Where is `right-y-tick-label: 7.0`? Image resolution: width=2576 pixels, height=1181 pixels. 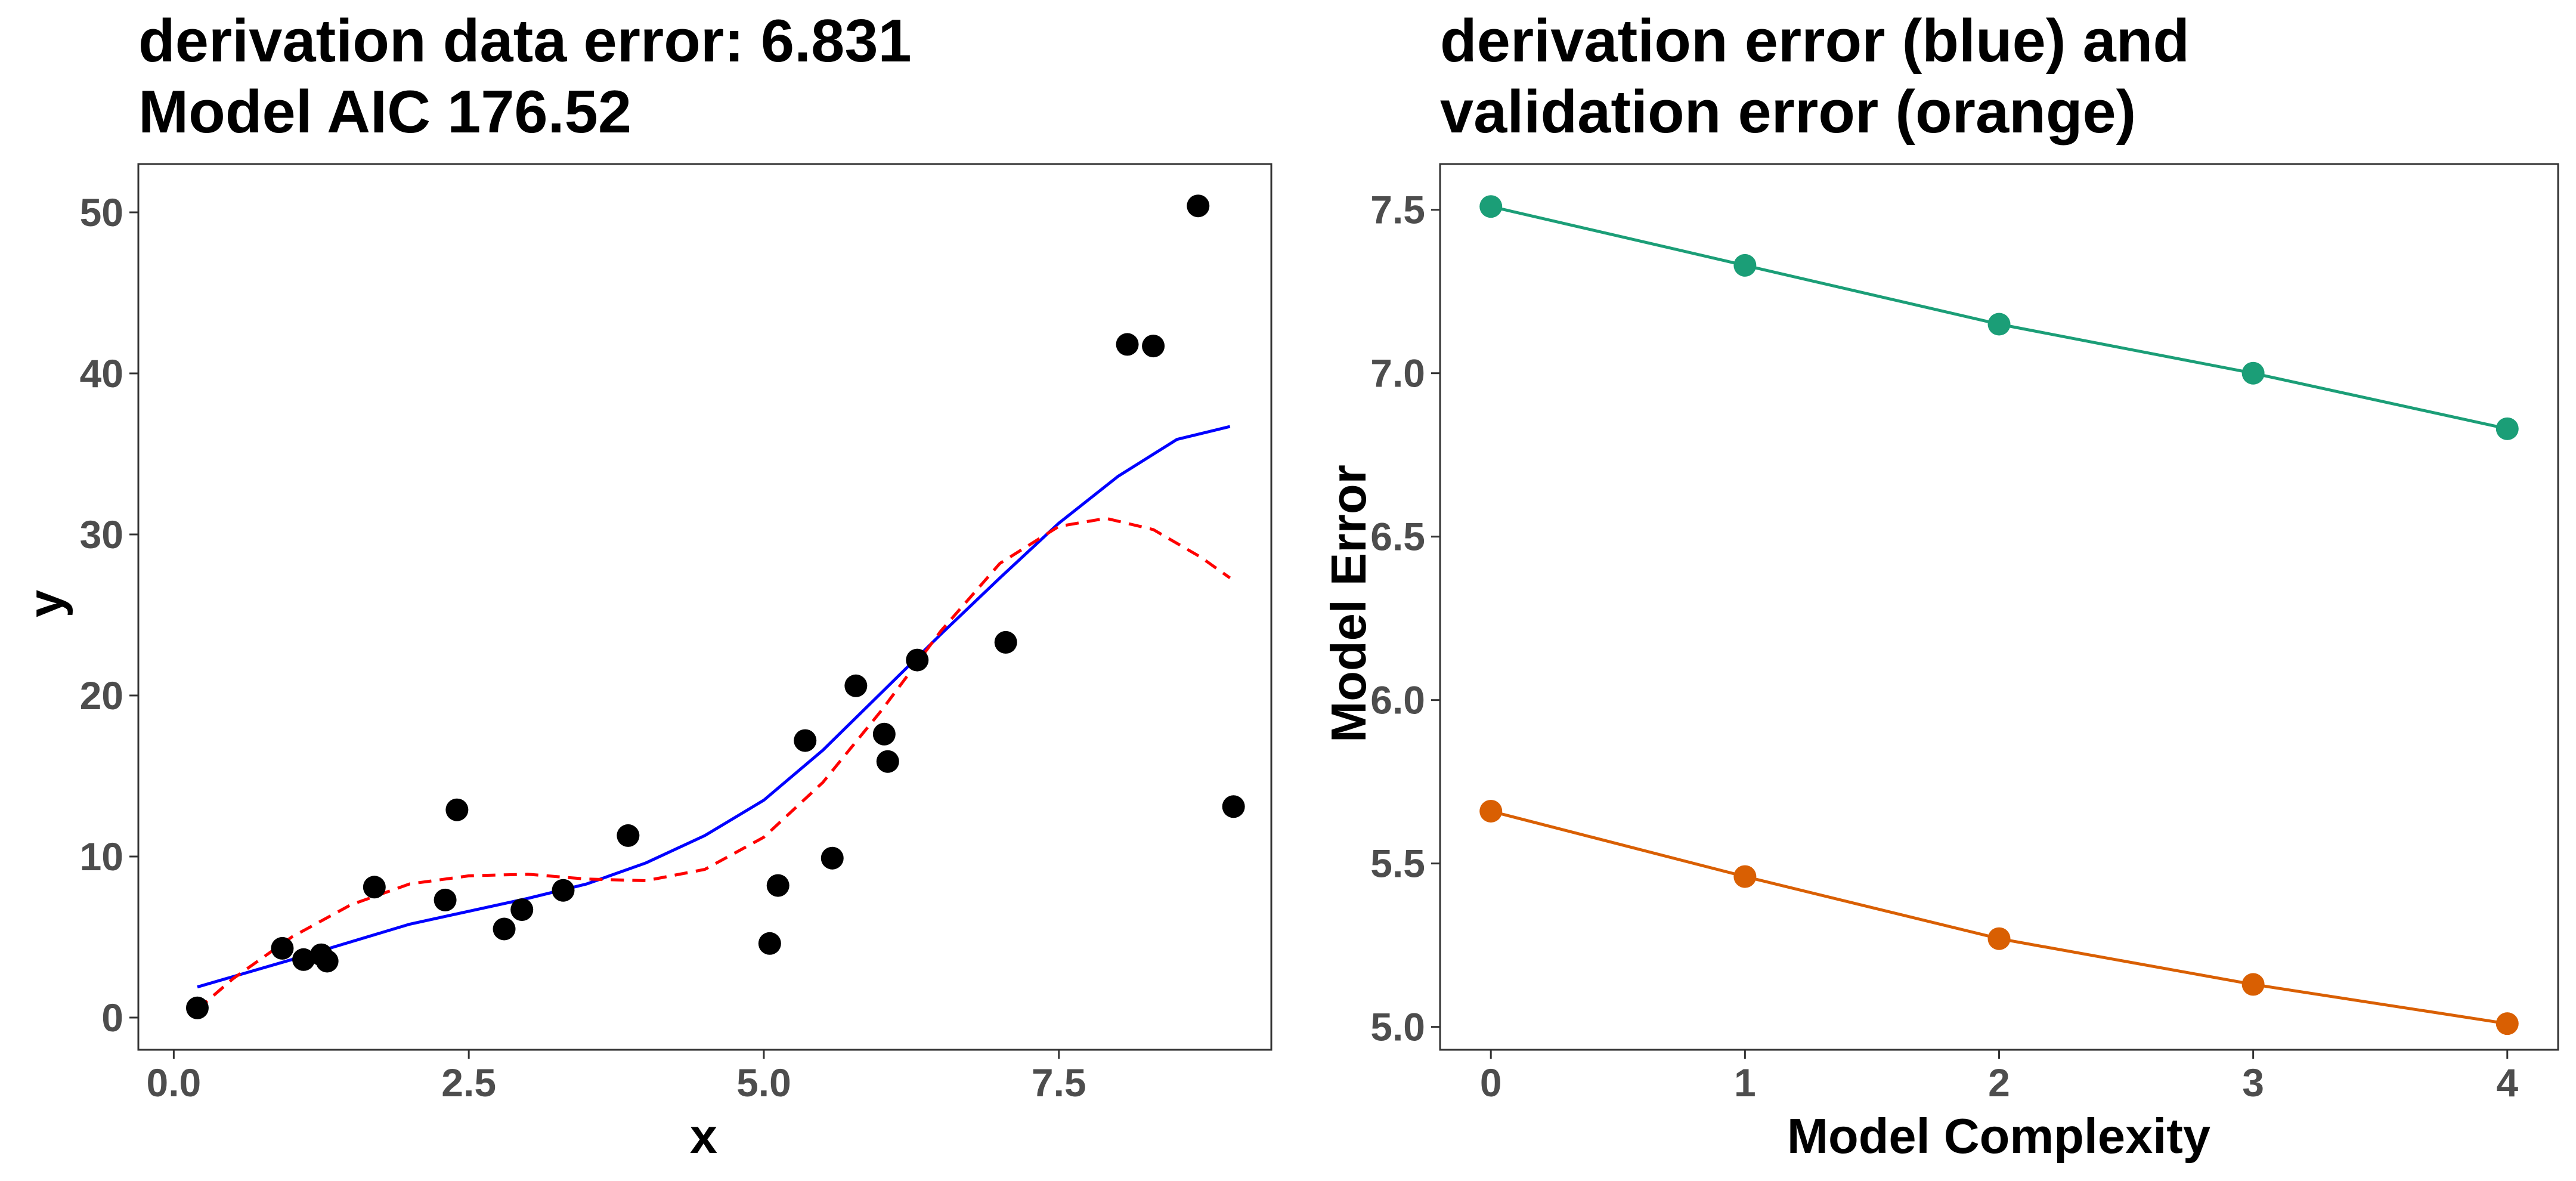 right-y-tick-label: 7.0 is located at coordinates (1397, 373).